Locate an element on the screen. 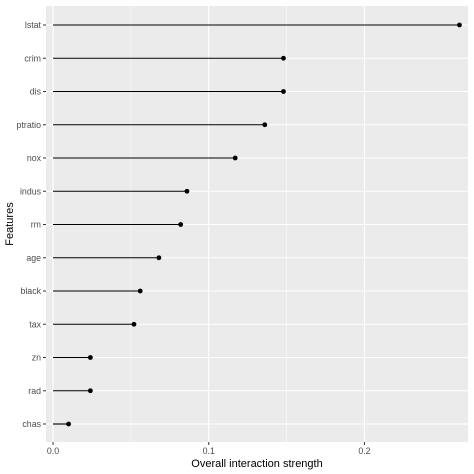 The height and width of the screenshot is (474, 474). point-indus is located at coordinates (187, 191).